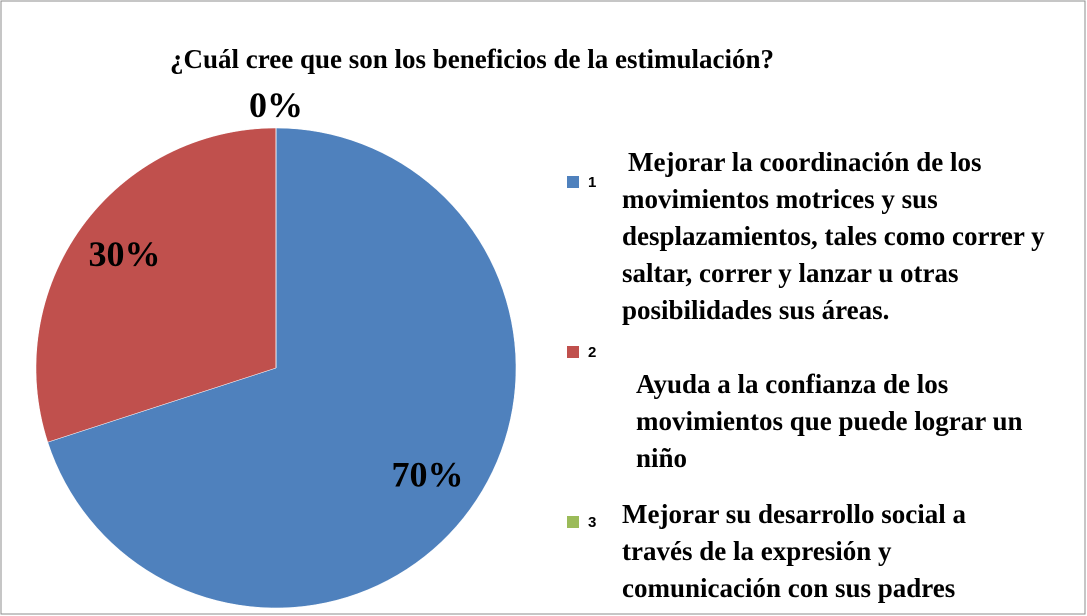  Describe the element at coordinates (156, 285) in the screenshot. I see `pie-slice` at that location.